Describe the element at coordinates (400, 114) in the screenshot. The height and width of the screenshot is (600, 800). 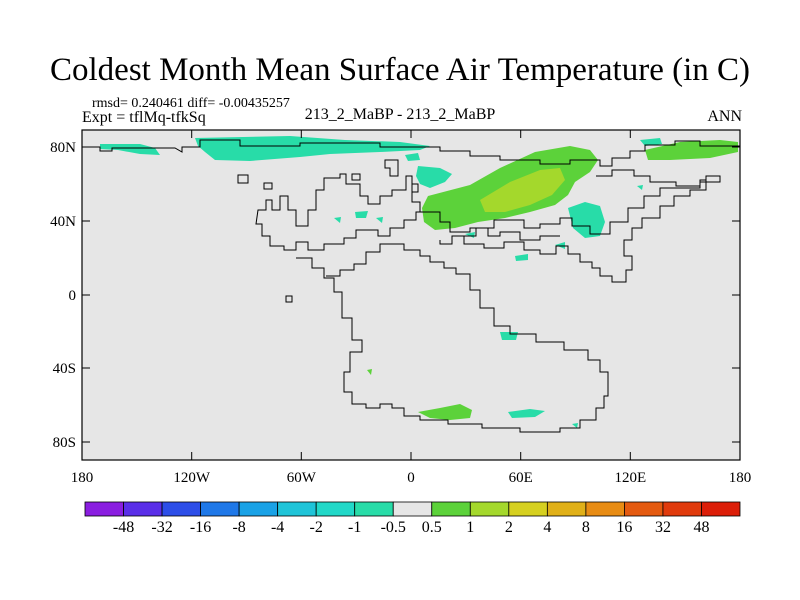
I see `center-label: 213_2_MaBP - 213_2_MaBP` at that location.